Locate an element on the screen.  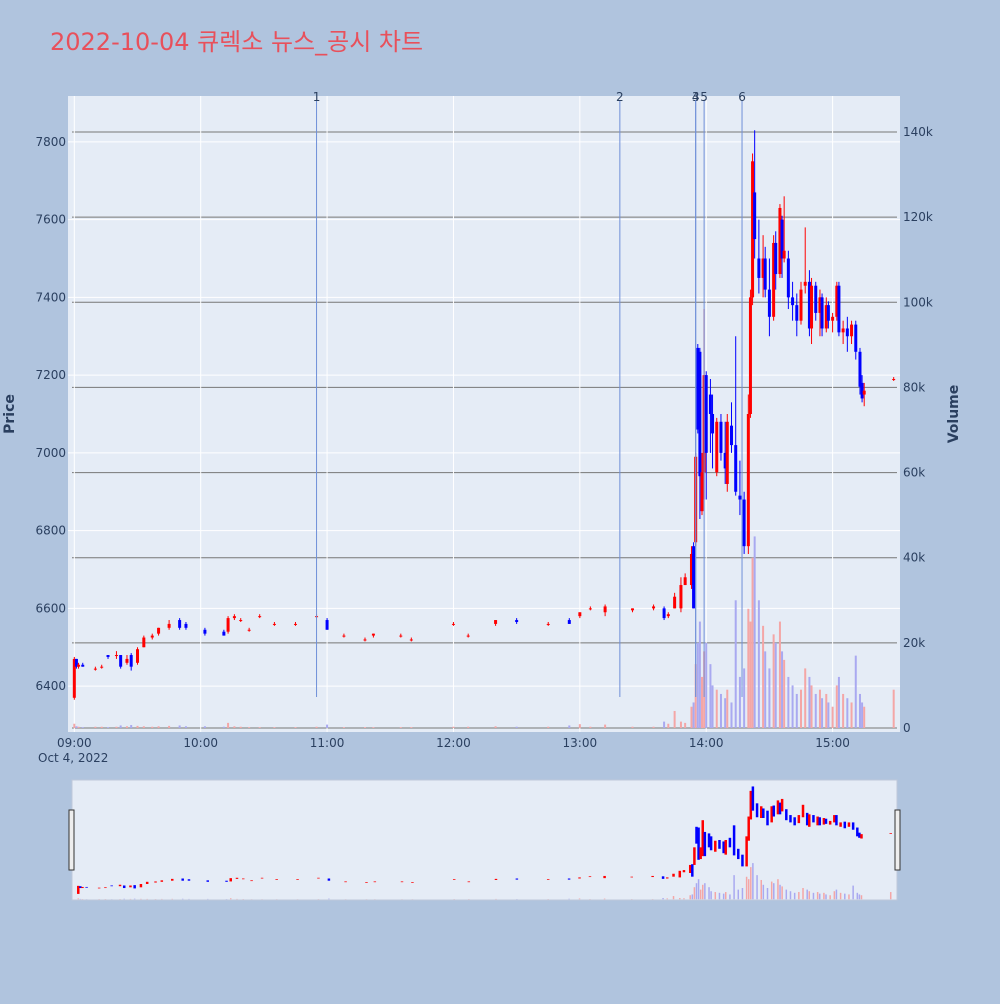
x-tick-label: 12:00 is located at coordinates (453, 743).